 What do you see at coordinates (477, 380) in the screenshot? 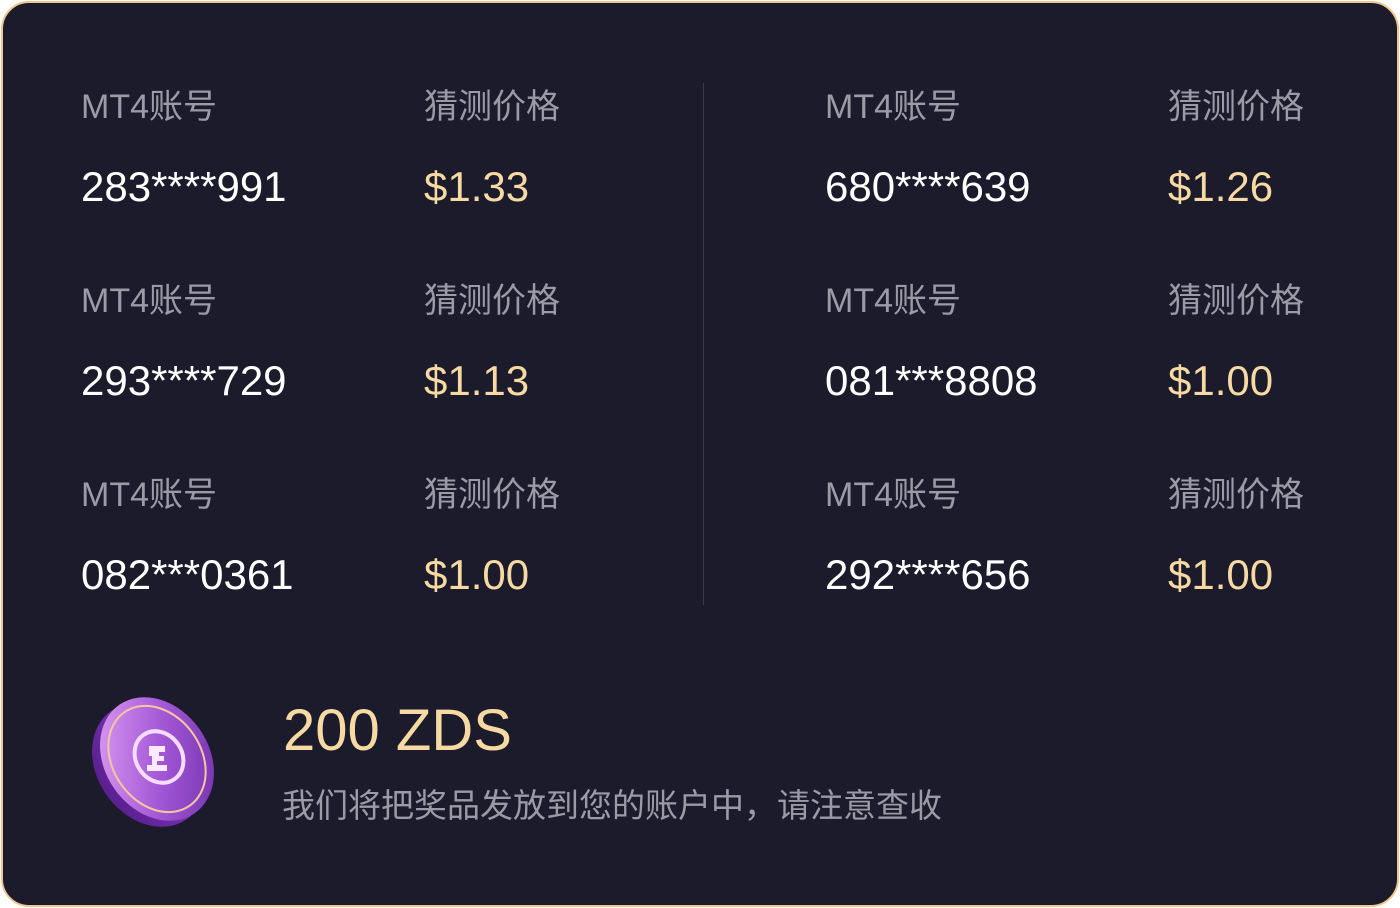
I see `guess-price: $1.13` at bounding box center [477, 380].